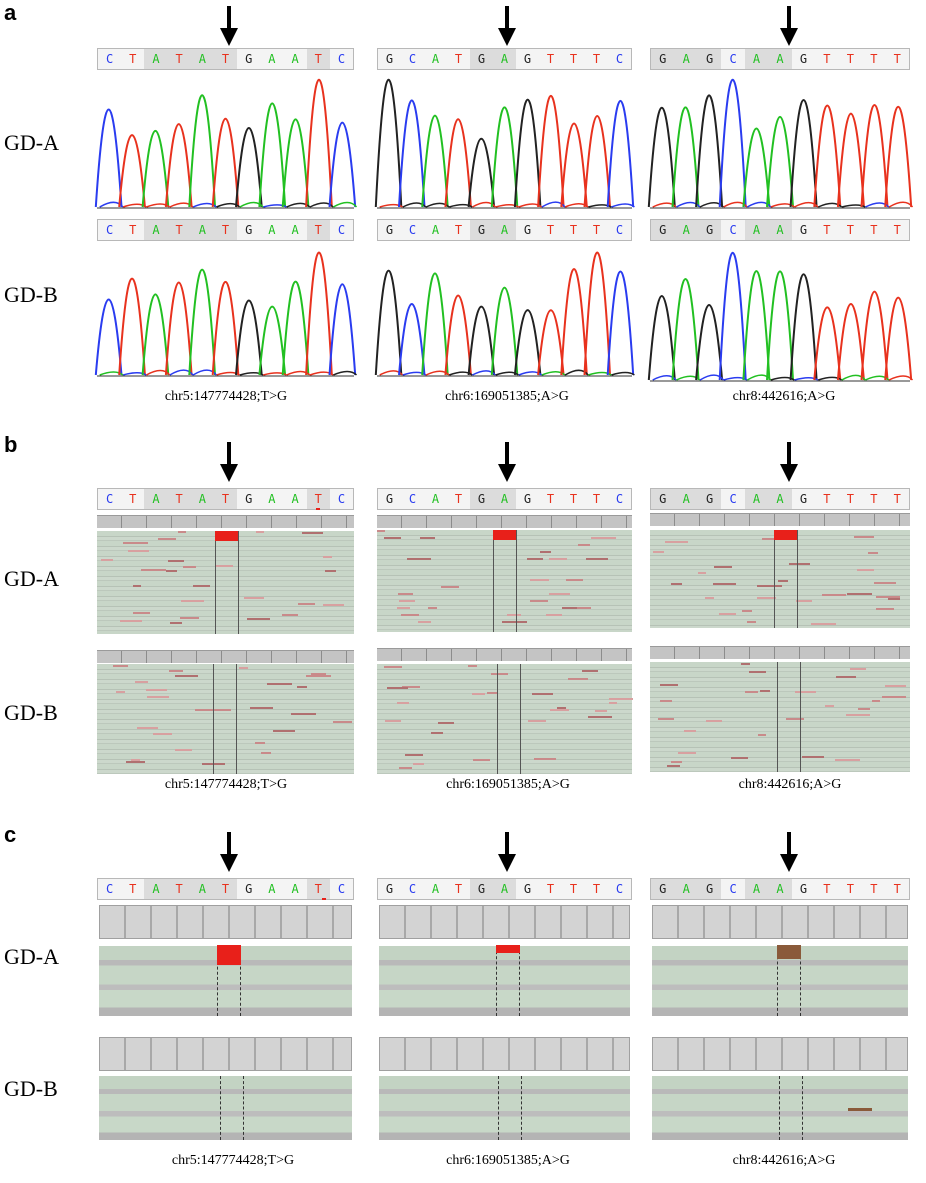  I want to click on variant-caption: chr5:147774428;T>G, so click(233, 1160).